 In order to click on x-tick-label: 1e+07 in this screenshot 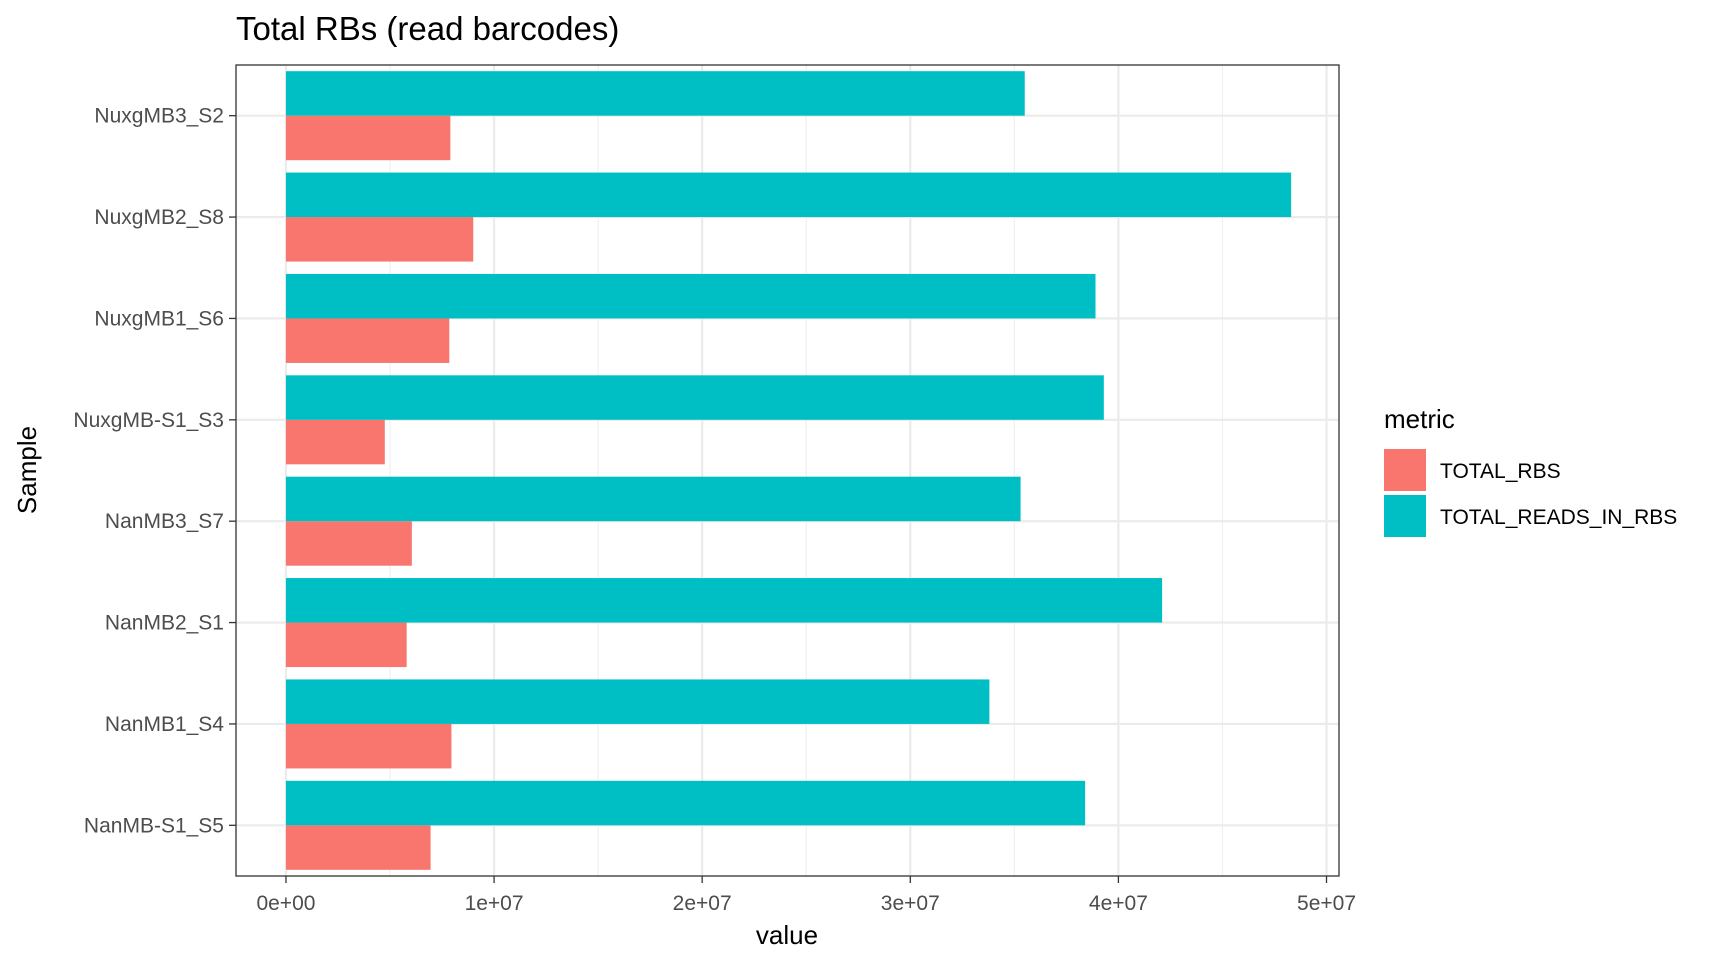, I will do `click(494, 903)`.